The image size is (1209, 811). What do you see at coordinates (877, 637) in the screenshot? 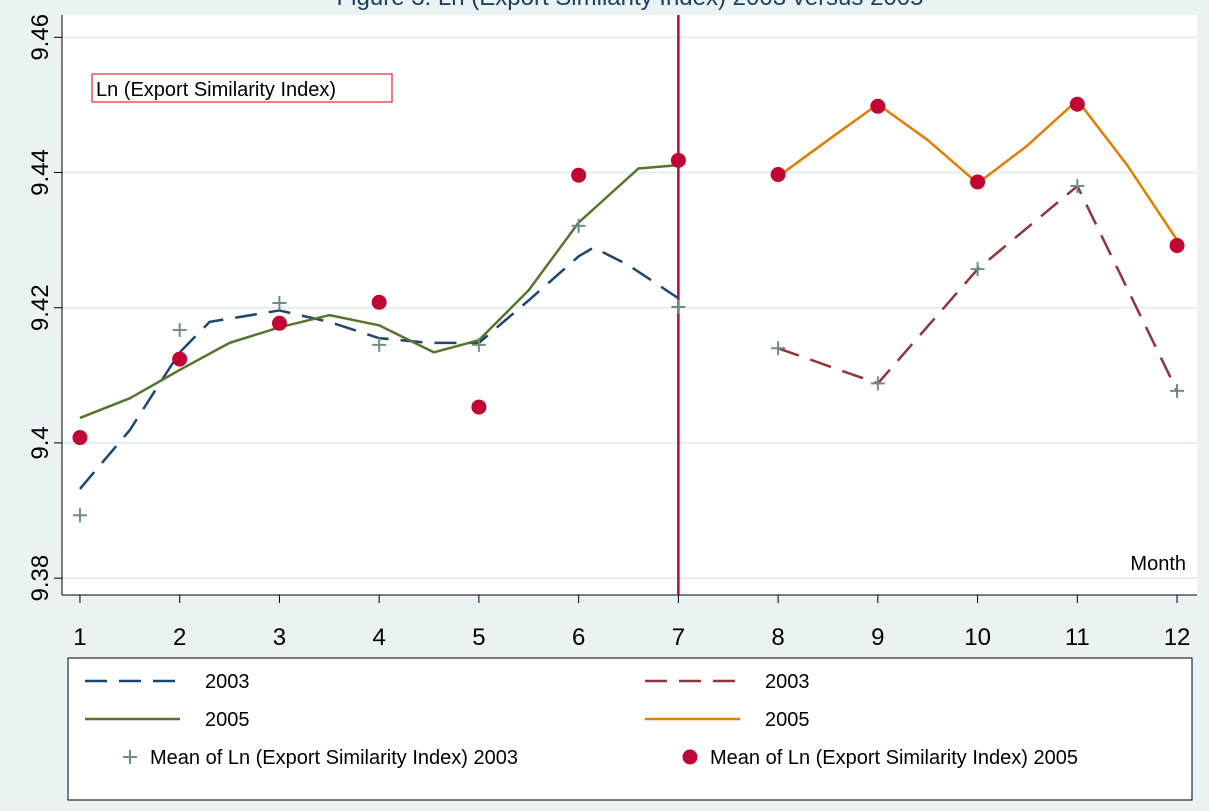
I see `x-tick-label: 9` at bounding box center [877, 637].